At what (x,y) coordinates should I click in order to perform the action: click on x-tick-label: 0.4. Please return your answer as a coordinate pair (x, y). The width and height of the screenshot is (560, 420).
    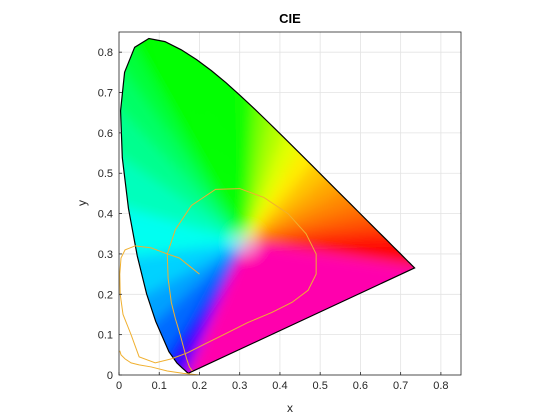
    Looking at the image, I should click on (279, 386).